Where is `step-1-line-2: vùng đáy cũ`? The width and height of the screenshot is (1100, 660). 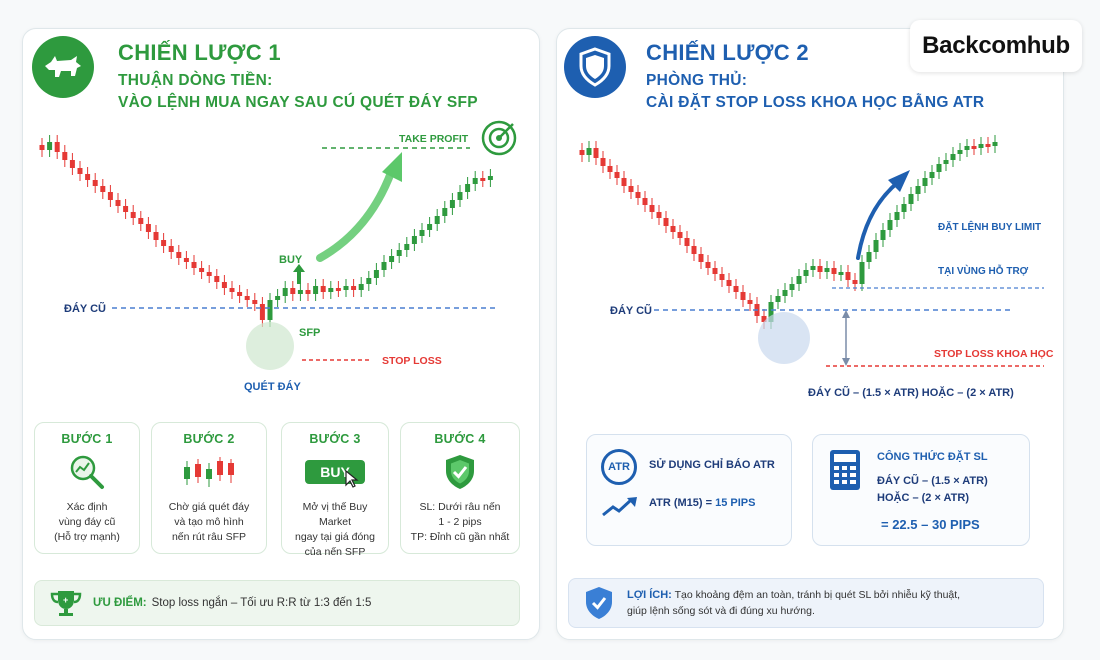 step-1-line-2: vùng đáy cũ is located at coordinates (87, 522).